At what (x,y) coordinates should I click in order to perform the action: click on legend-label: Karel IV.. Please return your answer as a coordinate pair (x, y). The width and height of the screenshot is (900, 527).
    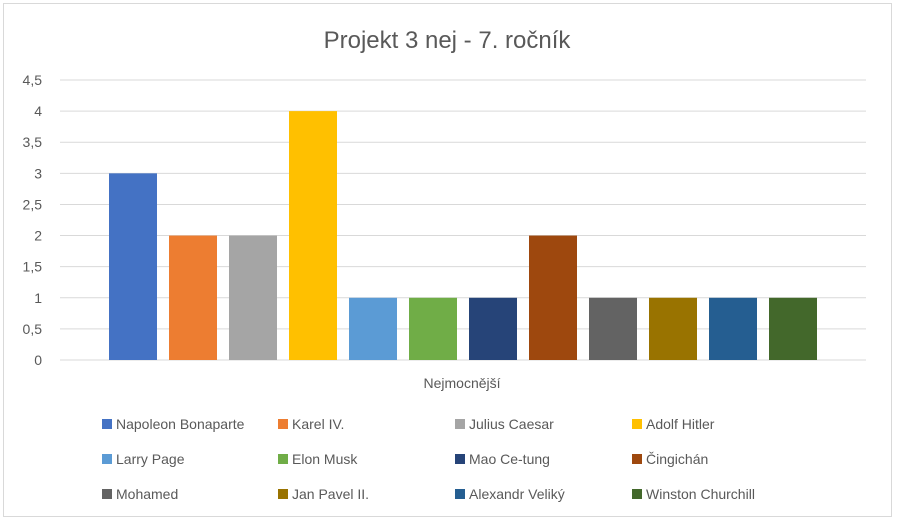
    Looking at the image, I should click on (318, 424).